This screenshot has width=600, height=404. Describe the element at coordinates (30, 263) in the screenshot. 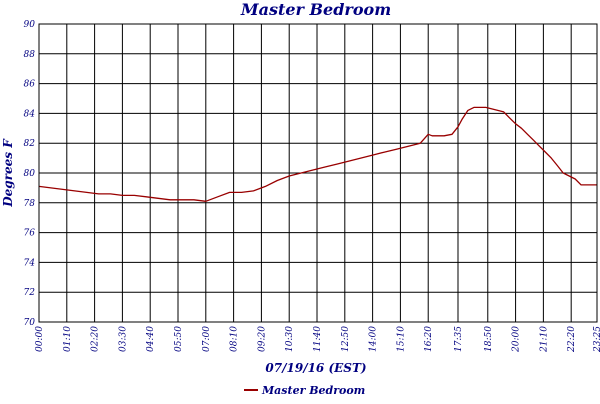

I see `y-tick-label: 74` at that location.